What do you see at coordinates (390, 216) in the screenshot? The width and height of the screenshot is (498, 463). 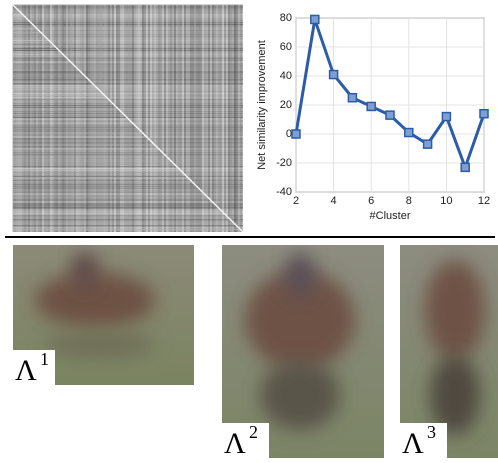 I see `x-axis-label: #Cluster` at bounding box center [390, 216].